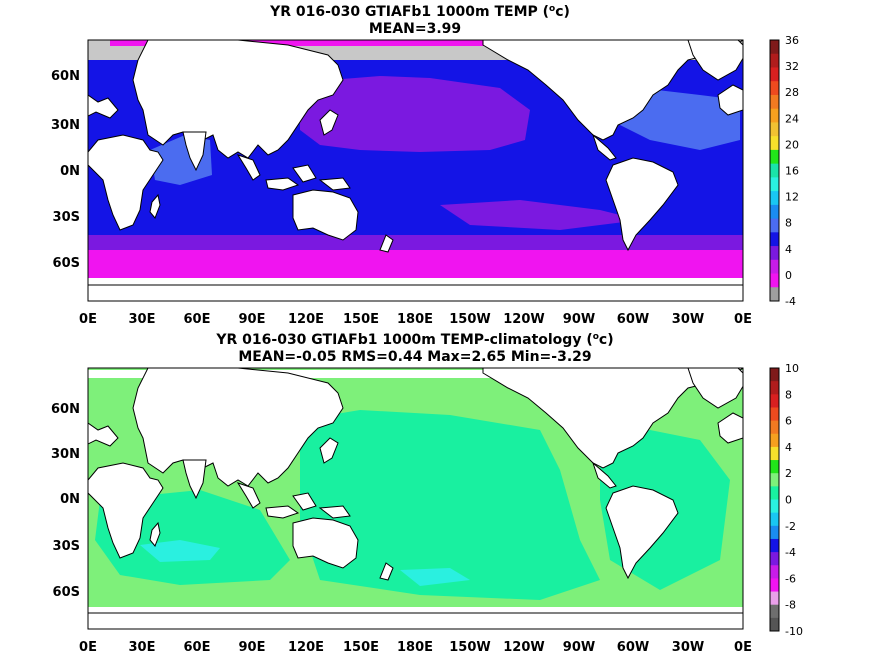 The width and height of the screenshot is (875, 660). Describe the element at coordinates (792, 368) in the screenshot. I see `colorbar-label: 10` at that location.